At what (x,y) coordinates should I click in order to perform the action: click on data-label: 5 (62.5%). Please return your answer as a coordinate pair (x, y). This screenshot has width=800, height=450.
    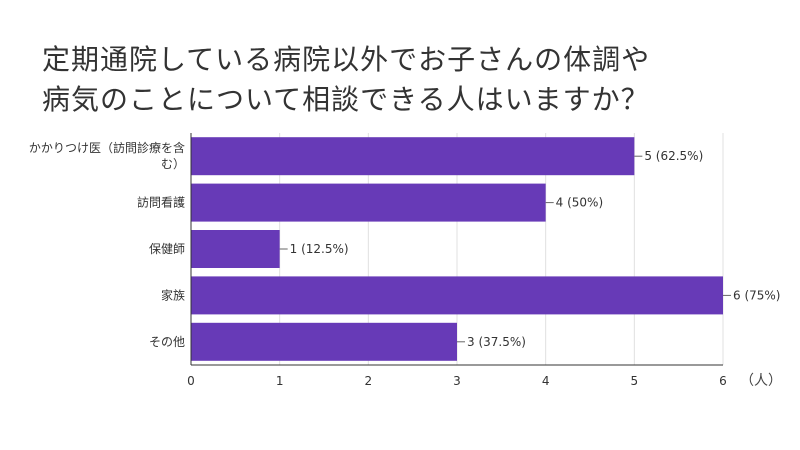
    Looking at the image, I should click on (673, 156).